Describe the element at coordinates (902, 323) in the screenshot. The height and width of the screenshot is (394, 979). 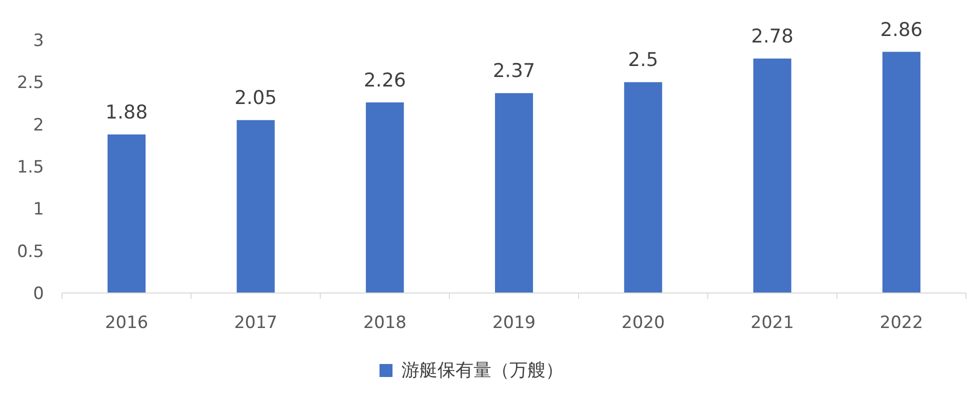
I see `x-tick-label: 2022` at that location.